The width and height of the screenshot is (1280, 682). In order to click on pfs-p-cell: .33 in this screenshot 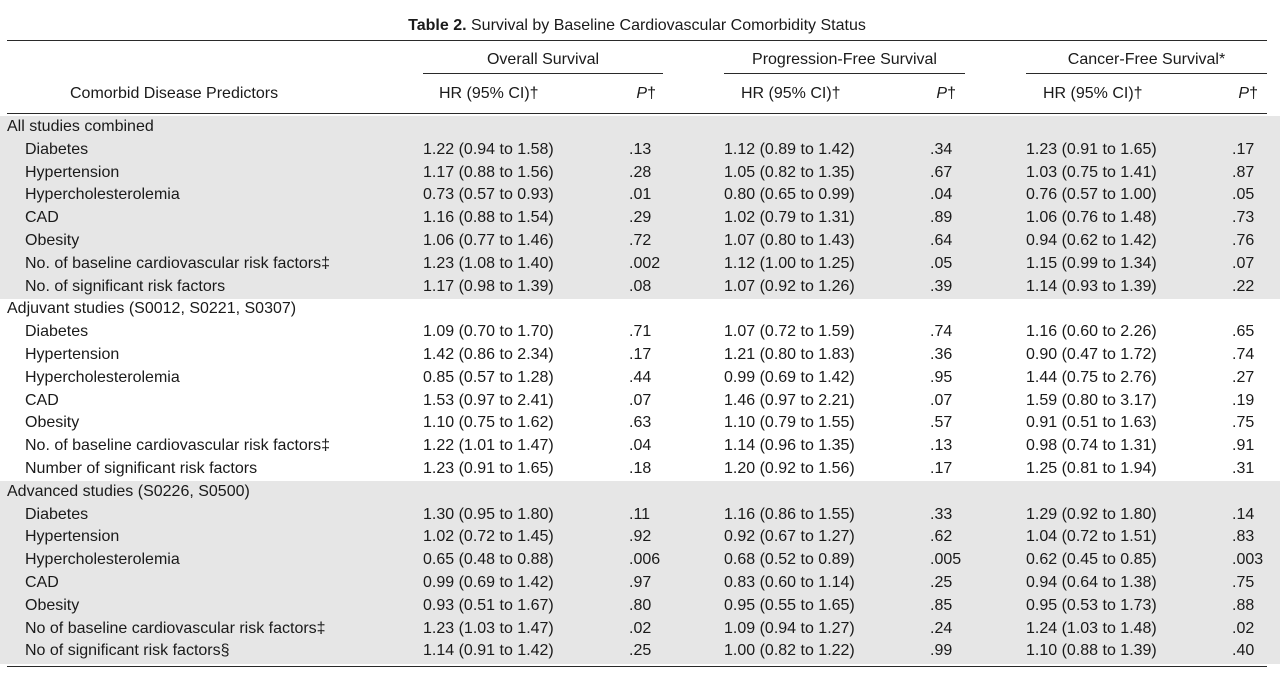, I will do `click(941, 514)`.